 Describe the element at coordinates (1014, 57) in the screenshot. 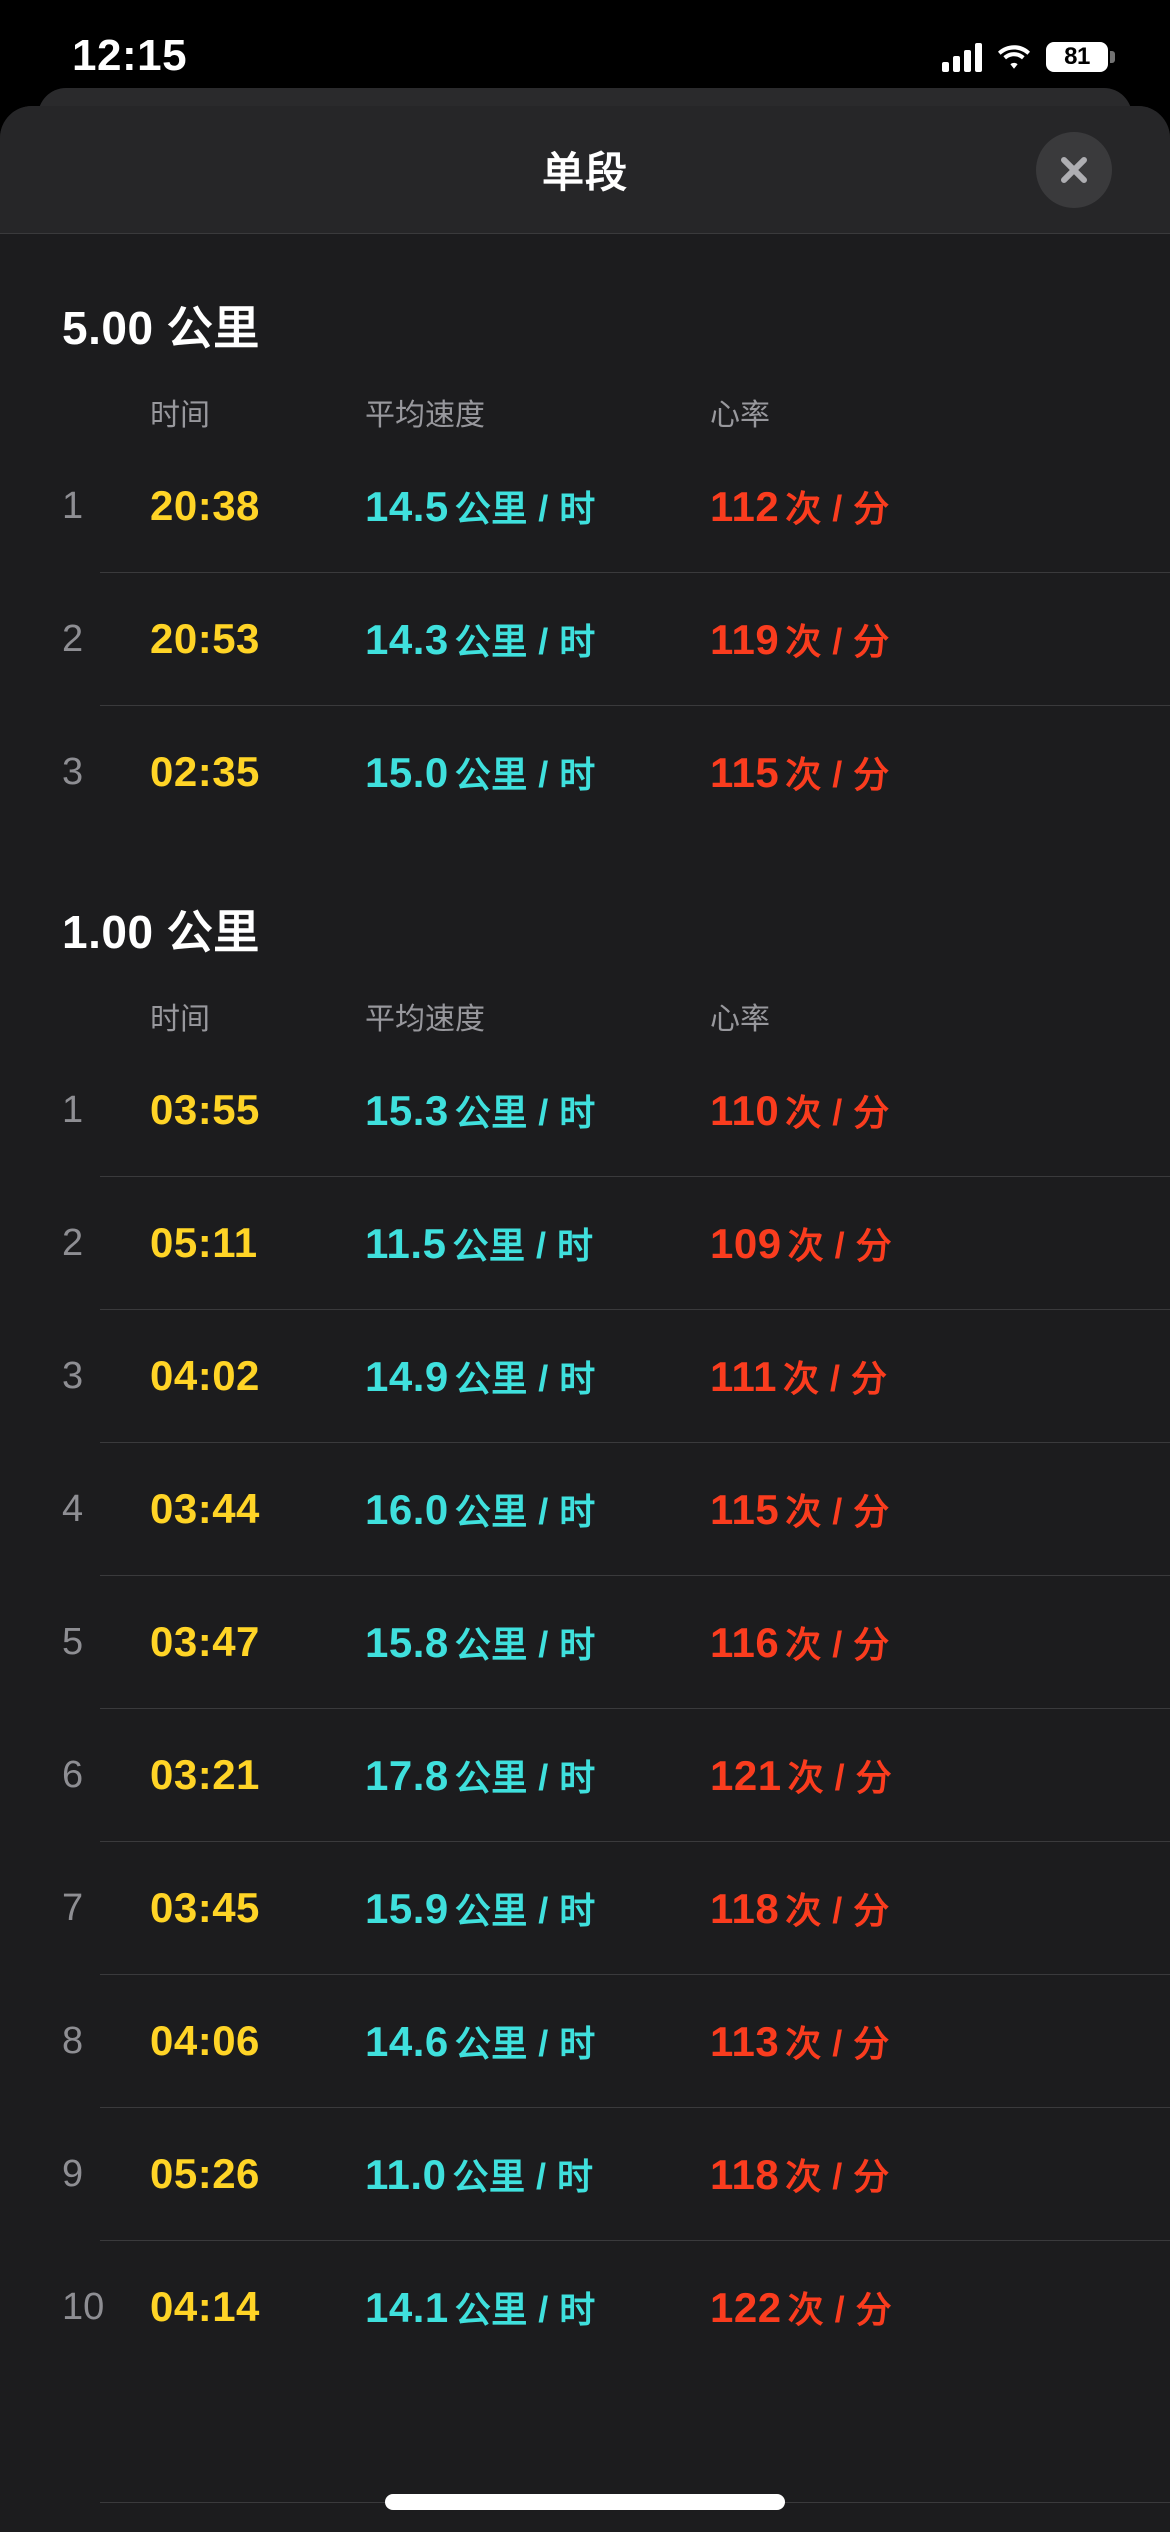

I see `wifi-icon` at that location.